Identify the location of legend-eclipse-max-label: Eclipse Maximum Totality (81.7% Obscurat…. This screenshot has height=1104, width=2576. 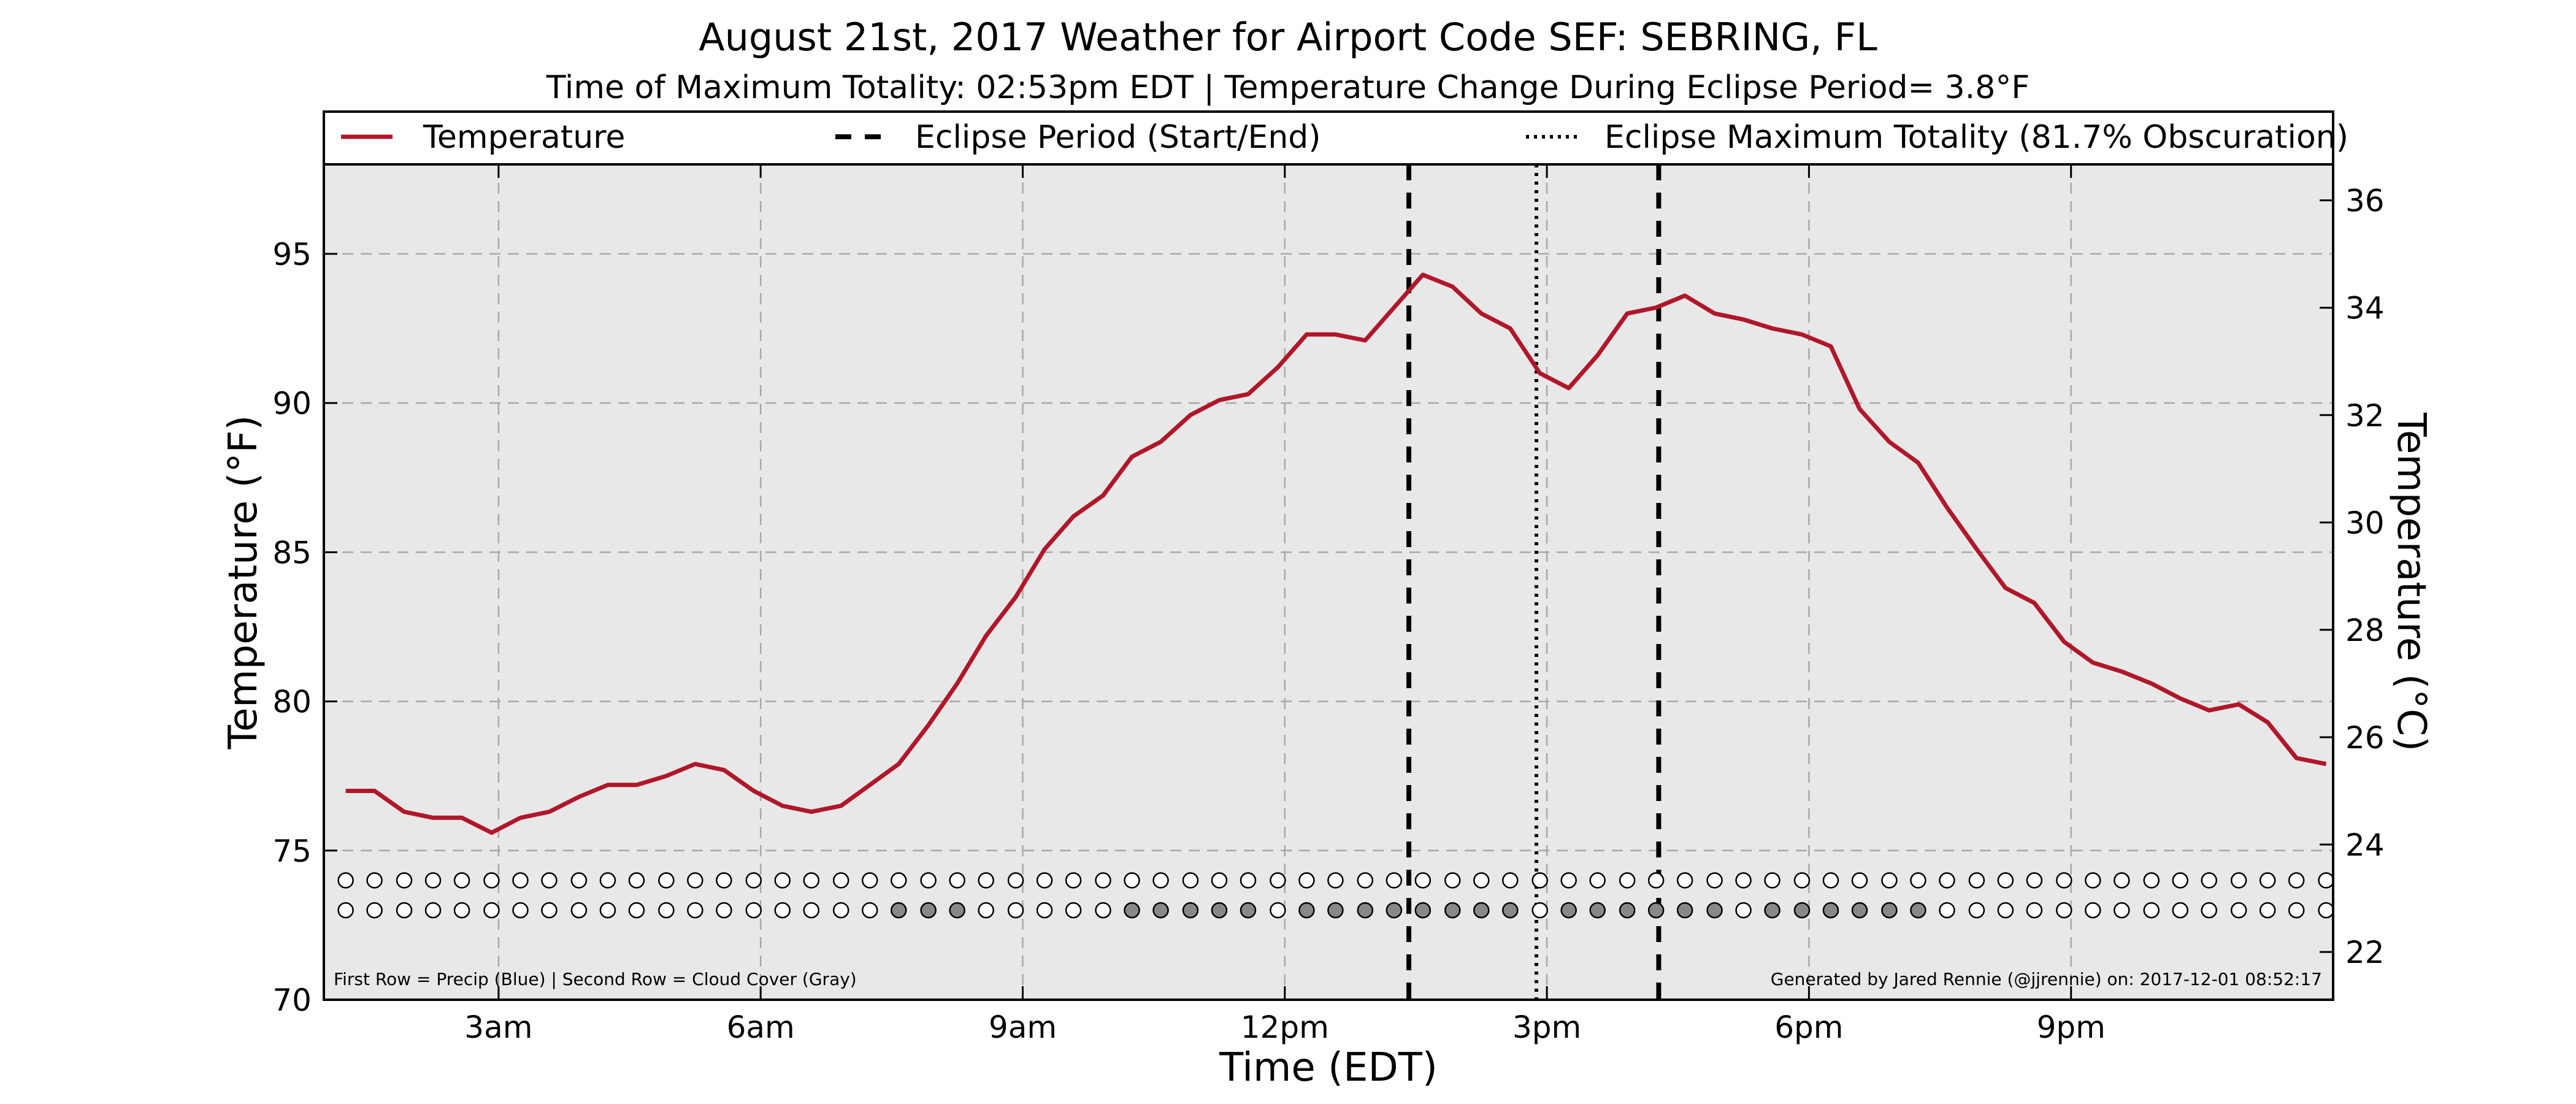
(1976, 137).